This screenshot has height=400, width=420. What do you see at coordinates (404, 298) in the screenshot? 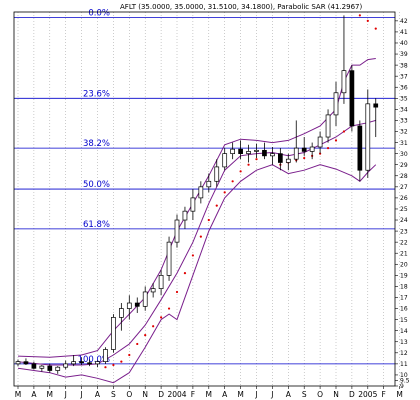
I see `y-tick-label: 17` at bounding box center [404, 298].